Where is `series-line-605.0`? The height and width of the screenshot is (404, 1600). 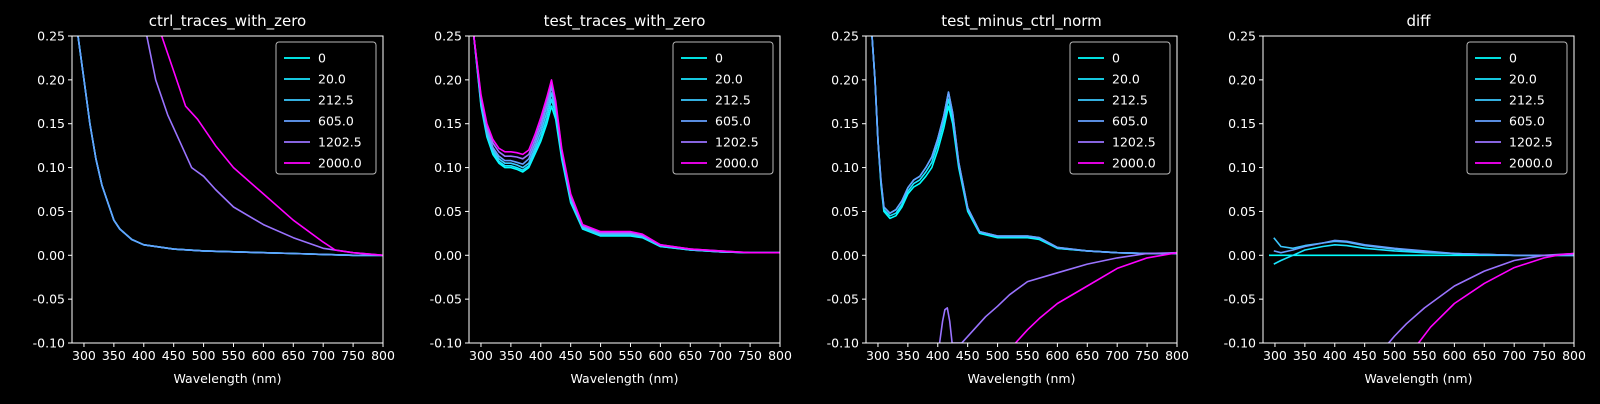 series-line-605.0 is located at coordinates (230, 146).